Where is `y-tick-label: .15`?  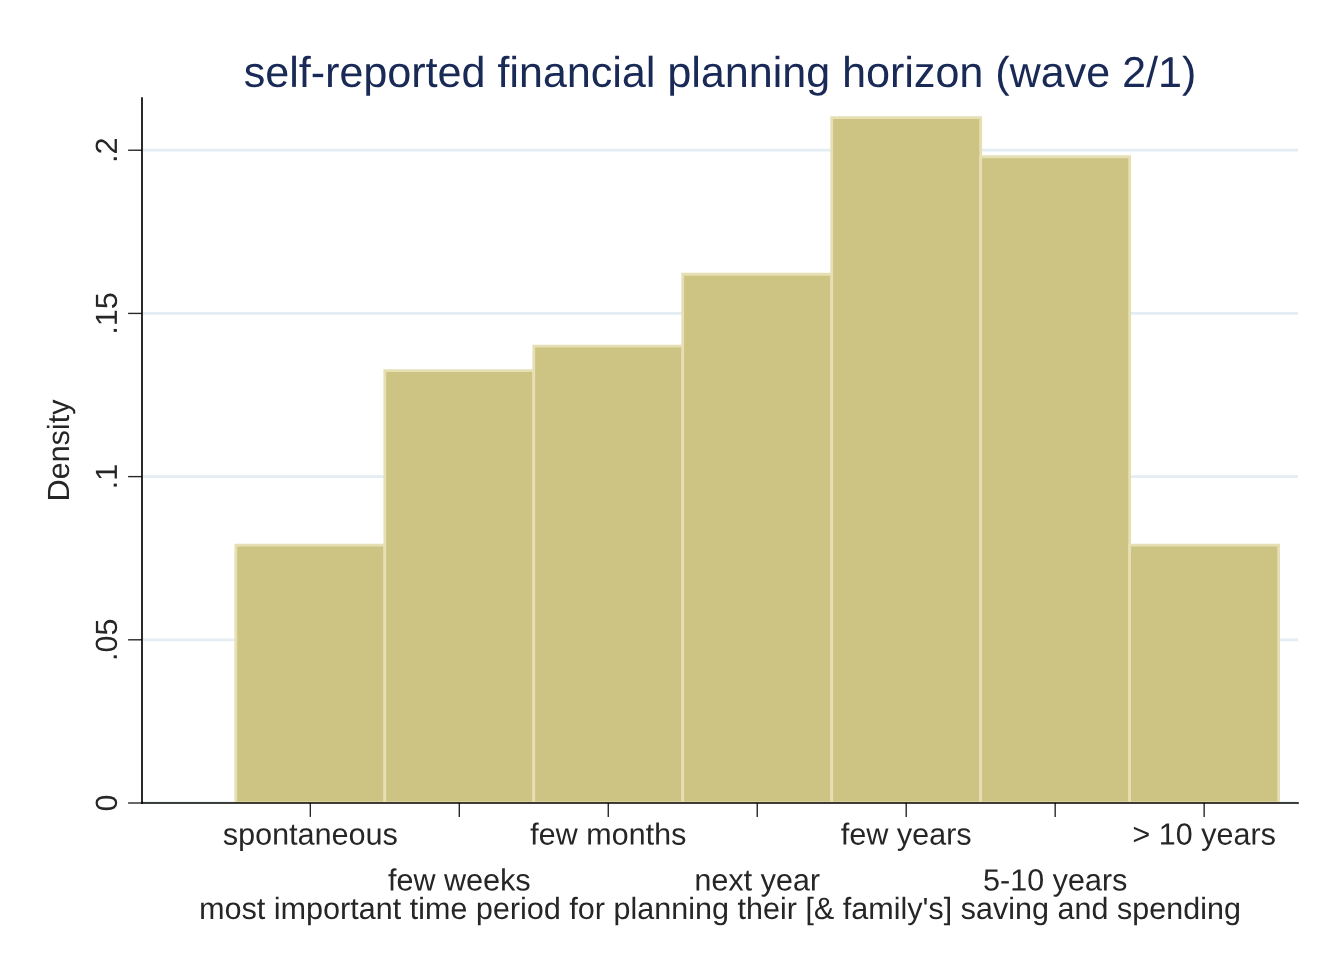
y-tick-label: .15 is located at coordinates (106, 312).